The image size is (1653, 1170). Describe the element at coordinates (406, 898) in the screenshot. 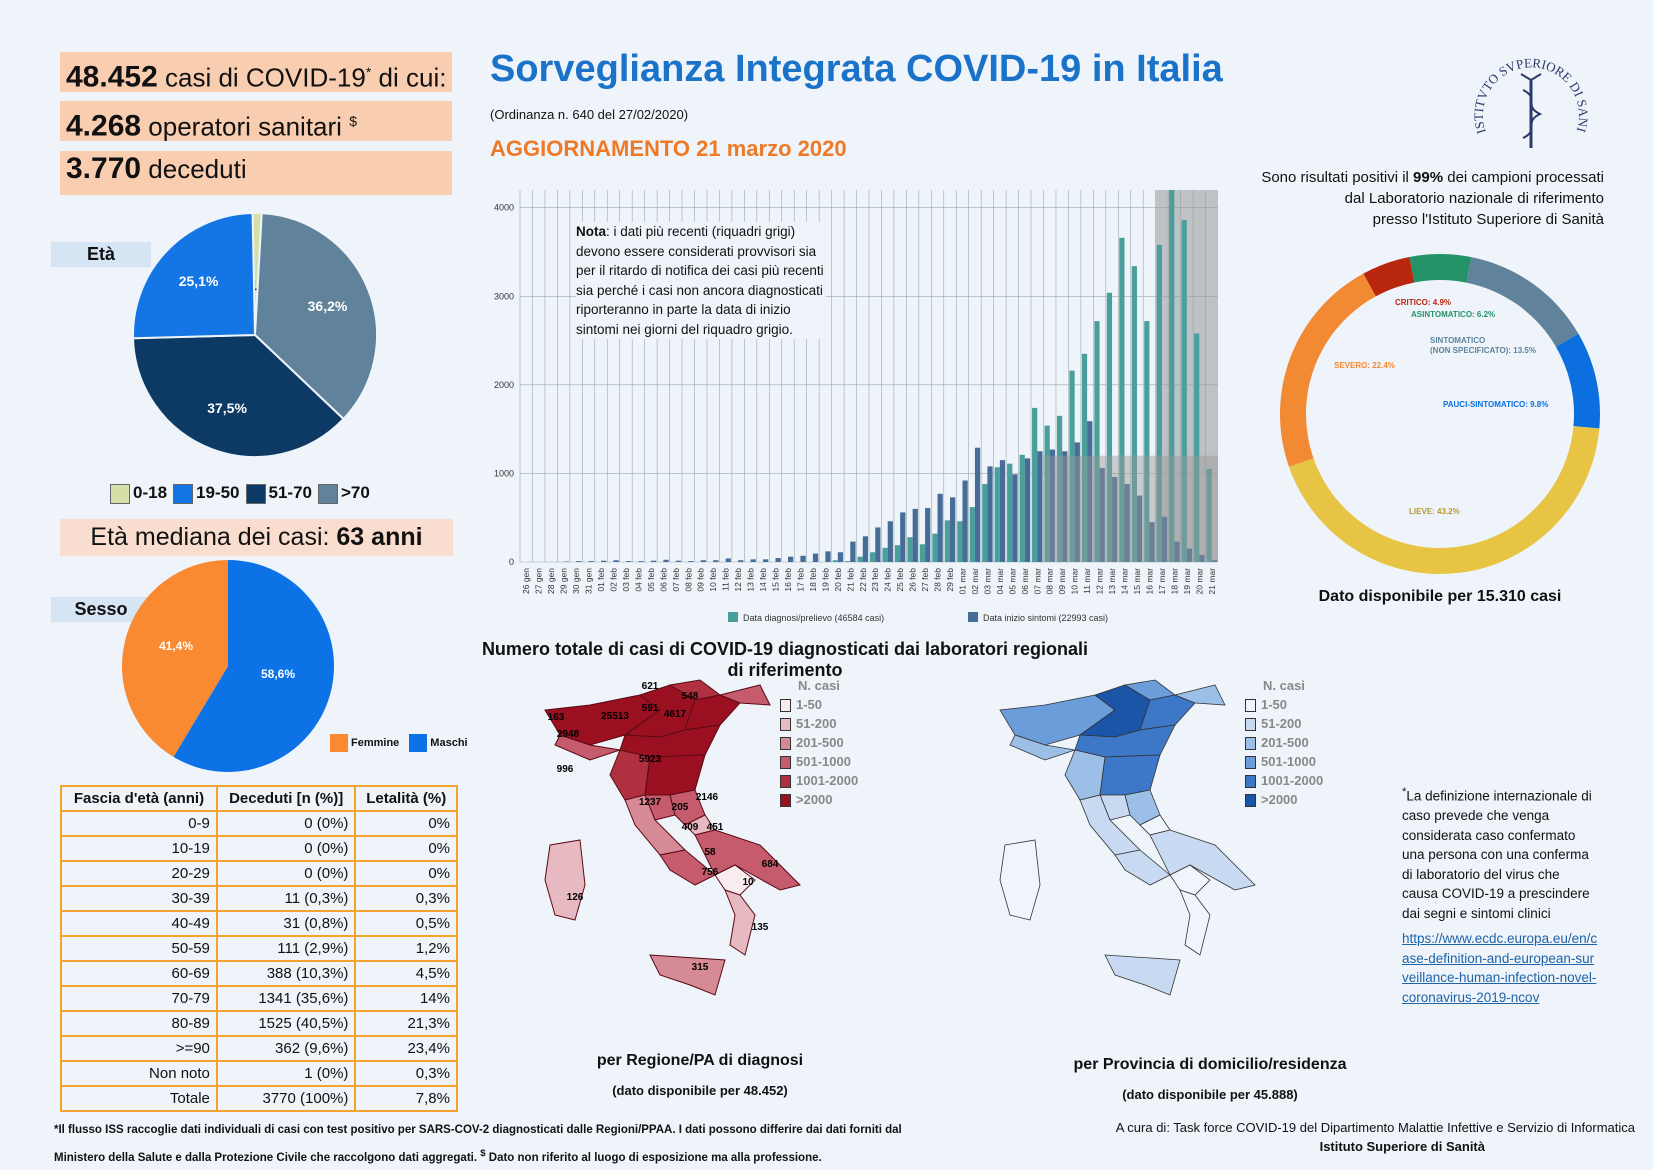

I see `table-cell: 0,3%` at that location.